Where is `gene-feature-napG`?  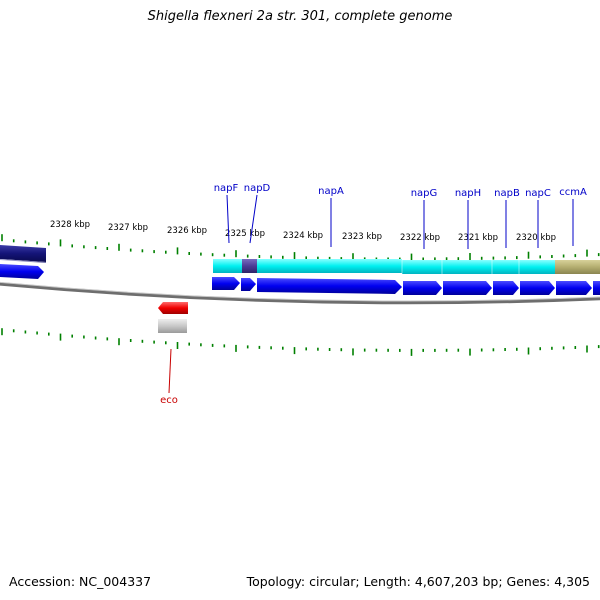 gene-feature-napG is located at coordinates (422, 267).